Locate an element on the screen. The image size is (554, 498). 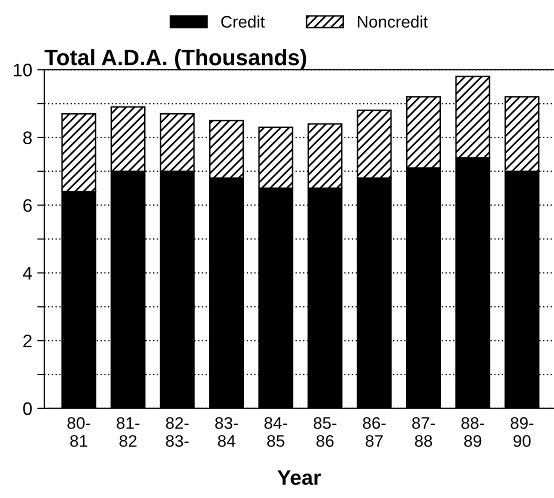
chart-title: Total A.D.A. (Thousands) is located at coordinates (175, 59).